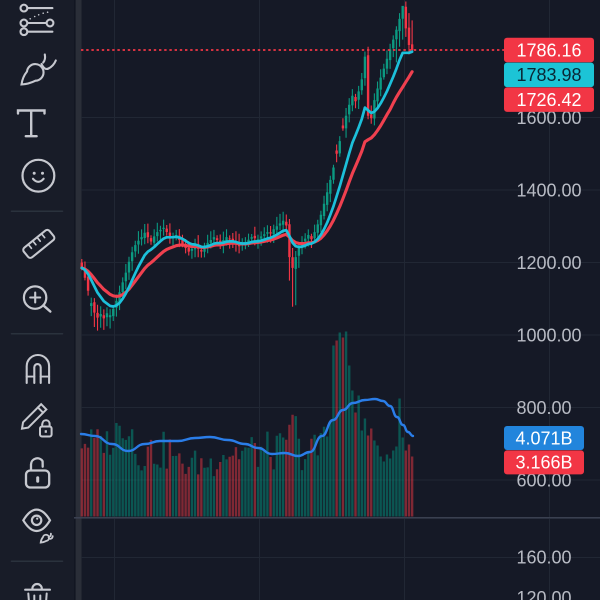 The image size is (600, 600). What do you see at coordinates (544, 480) in the screenshot?
I see `svg-text: 600.00` at bounding box center [544, 480].